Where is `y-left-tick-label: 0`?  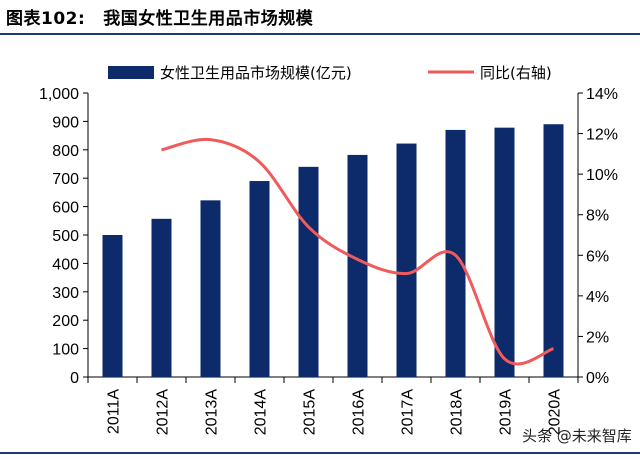
y-left-tick-label: 0 is located at coordinates (74, 378).